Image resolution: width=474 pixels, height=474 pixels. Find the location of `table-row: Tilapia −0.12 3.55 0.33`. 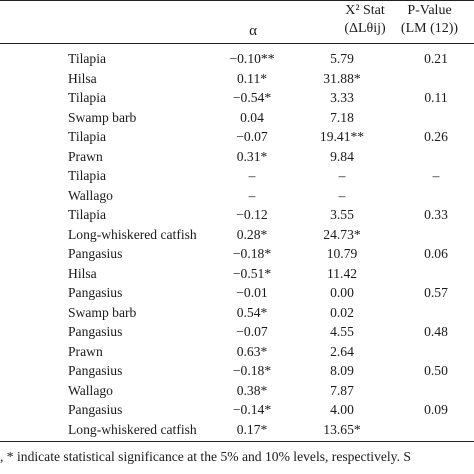

table-row: Tilapia −0.12 3.55 0.33 is located at coordinates (237, 215).